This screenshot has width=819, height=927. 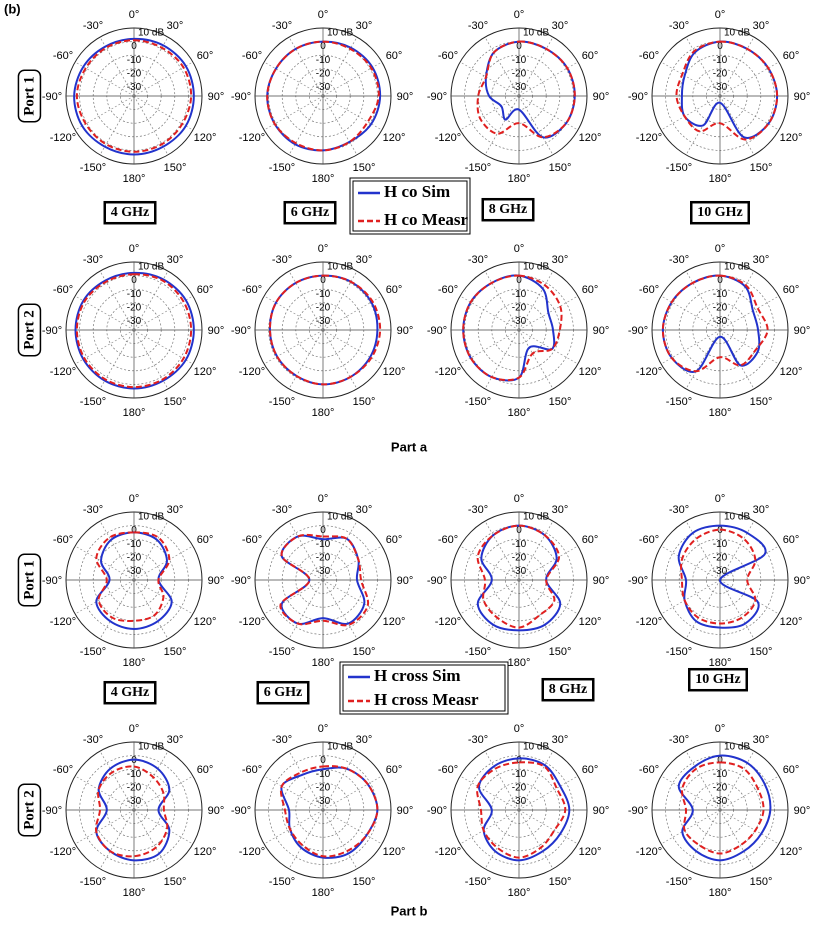 What do you see at coordinates (394, 290) in the screenshot?
I see `angle-label: 60°` at bounding box center [394, 290].